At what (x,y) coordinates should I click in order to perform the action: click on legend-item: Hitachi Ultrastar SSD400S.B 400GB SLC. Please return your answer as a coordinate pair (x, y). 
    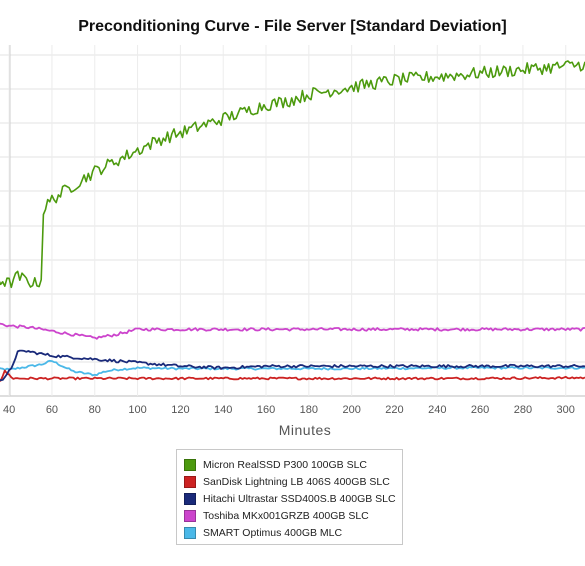
    Looking at the image, I should click on (293, 498).